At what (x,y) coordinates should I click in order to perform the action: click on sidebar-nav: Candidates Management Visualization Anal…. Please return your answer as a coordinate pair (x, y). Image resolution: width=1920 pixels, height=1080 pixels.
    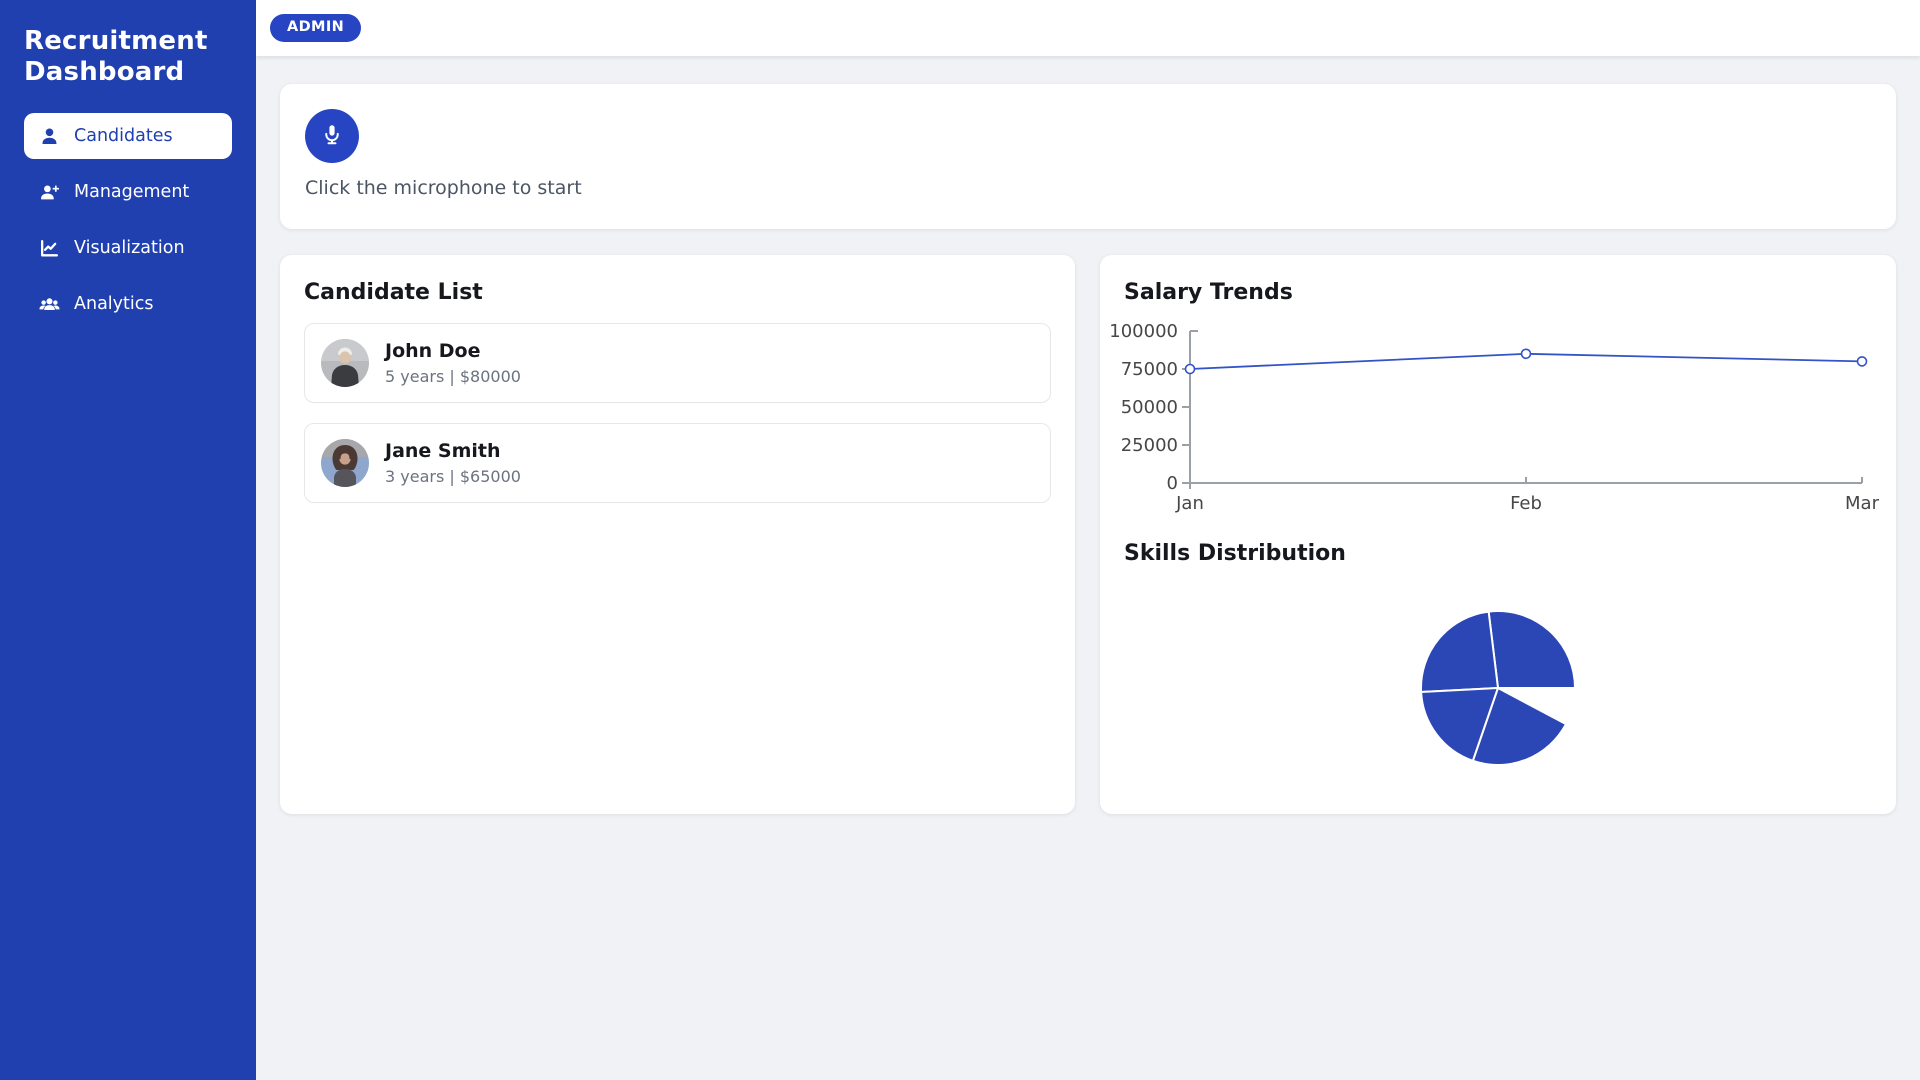
    Looking at the image, I should click on (128, 220).